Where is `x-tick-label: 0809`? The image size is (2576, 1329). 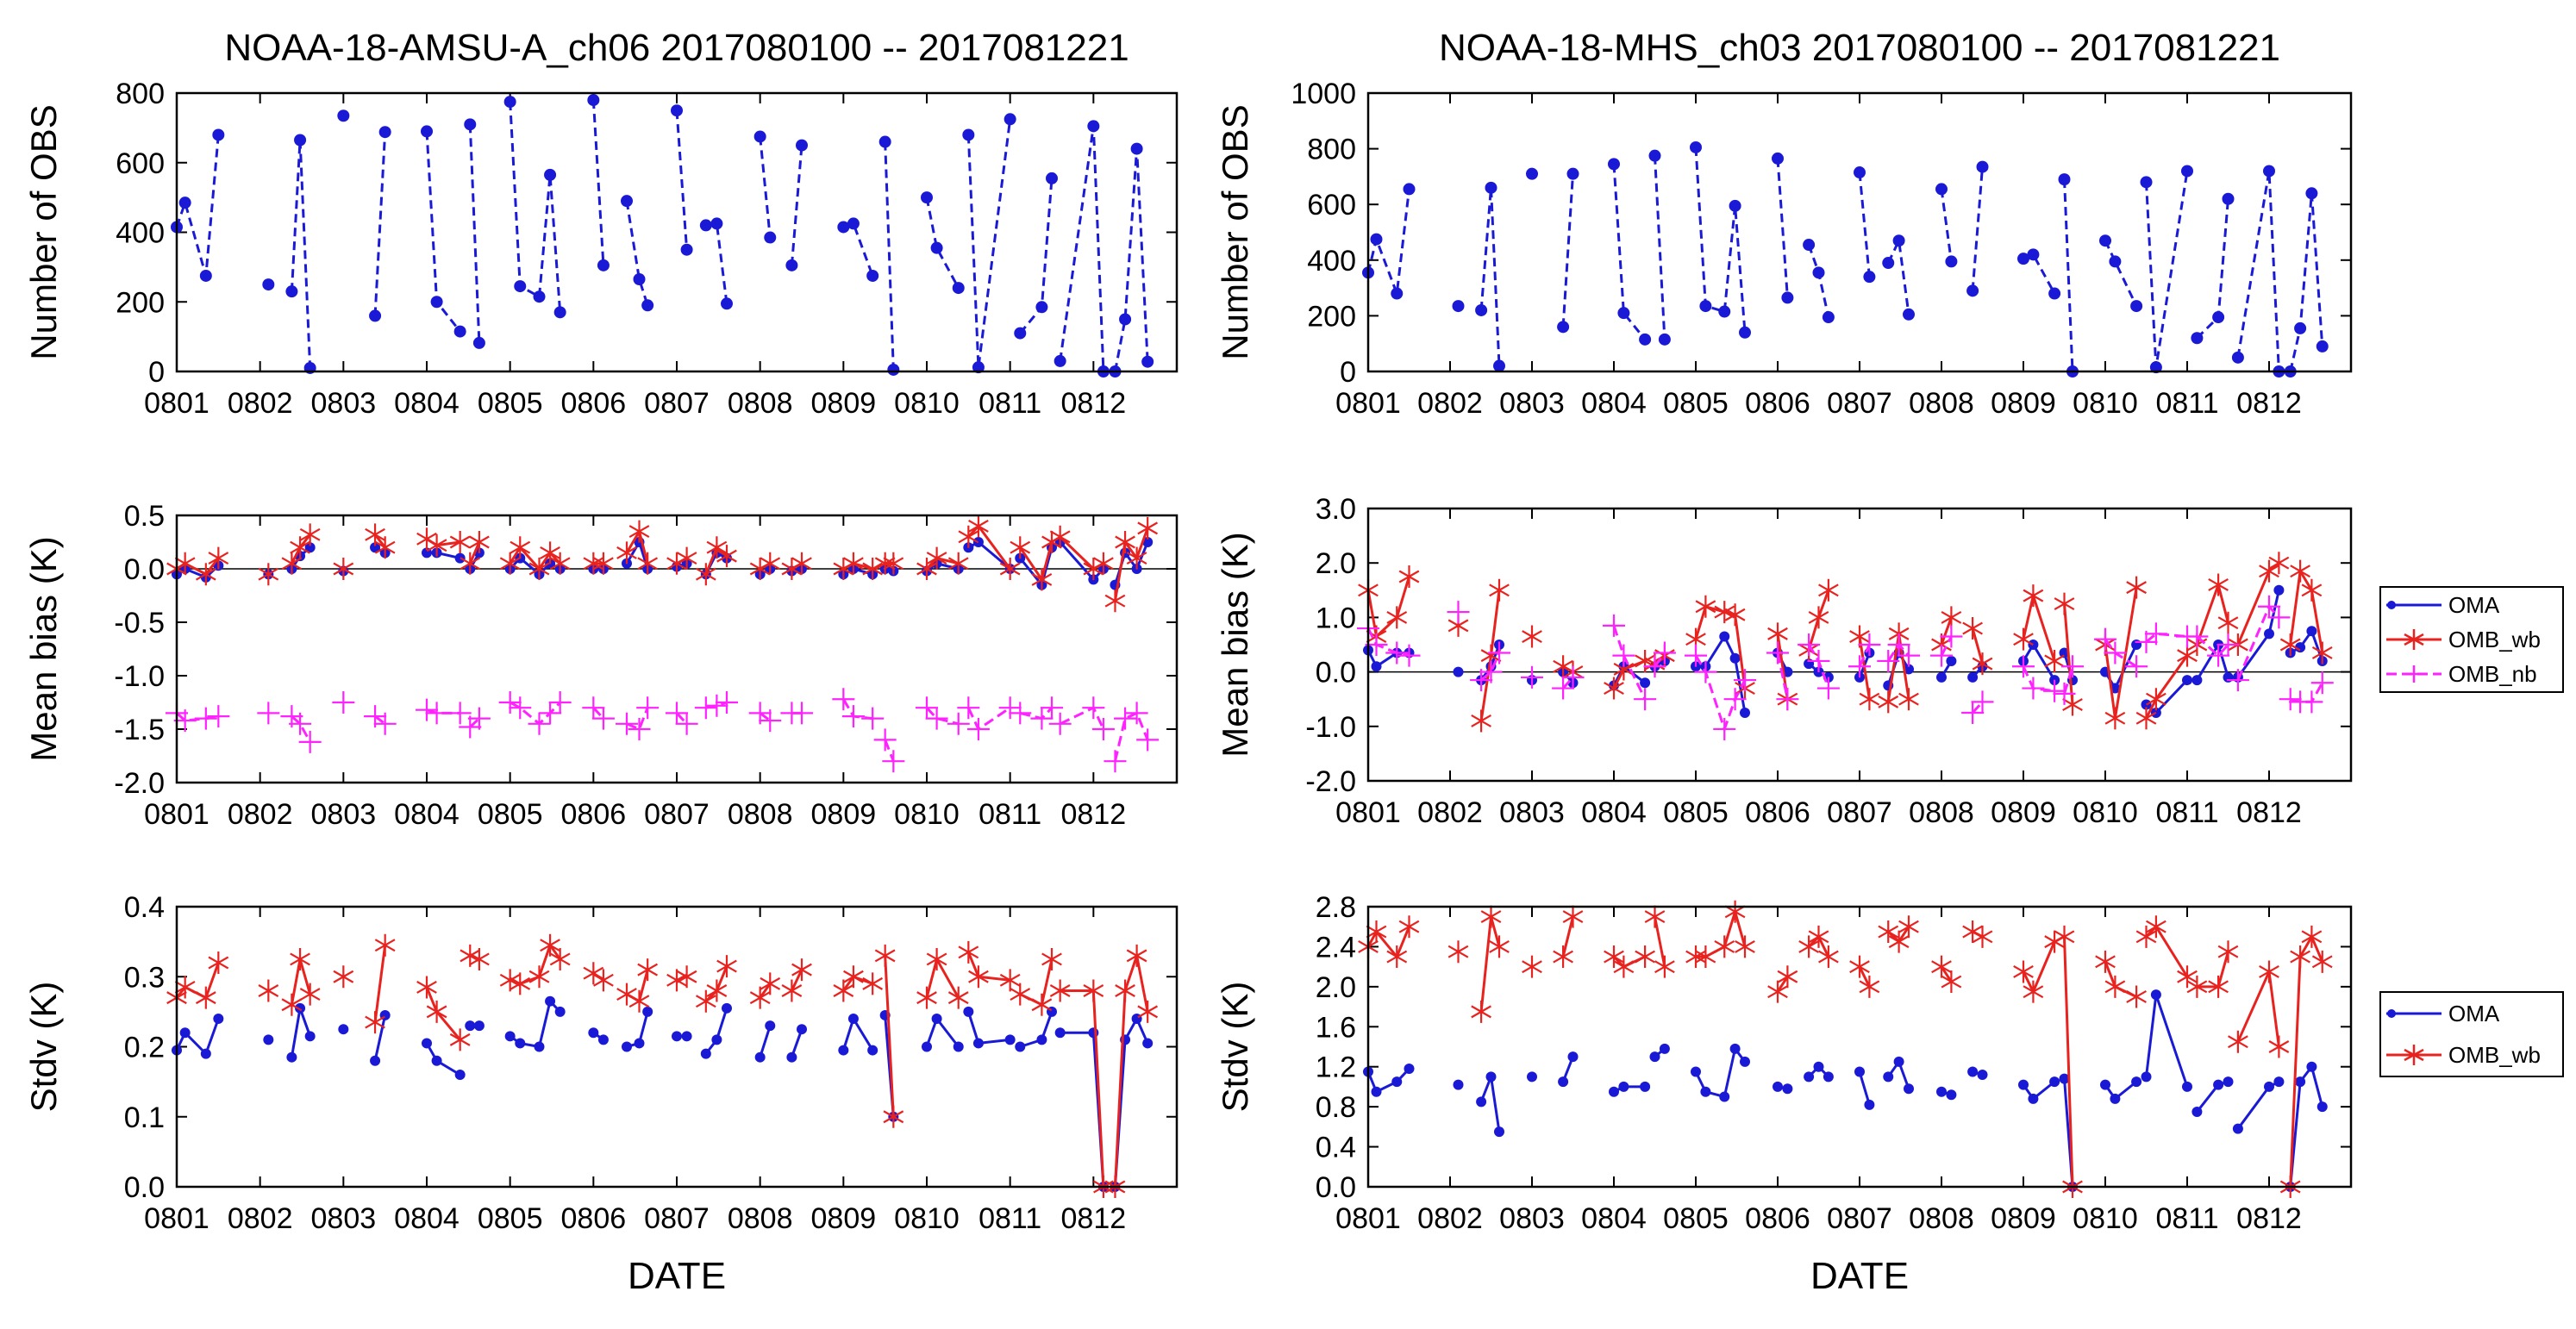 x-tick-label: 0809 is located at coordinates (844, 404).